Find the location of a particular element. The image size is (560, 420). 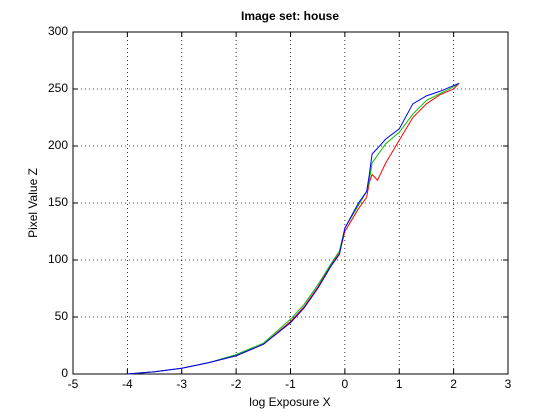

y-tick-label: 0 is located at coordinates (64, 373).